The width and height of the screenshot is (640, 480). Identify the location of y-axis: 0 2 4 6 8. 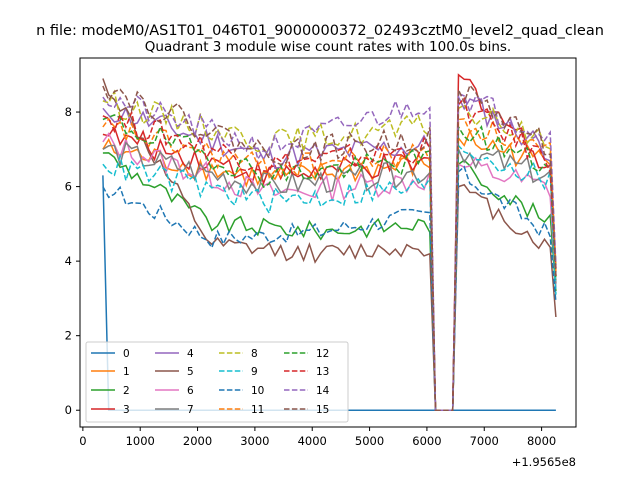
(72, 261).